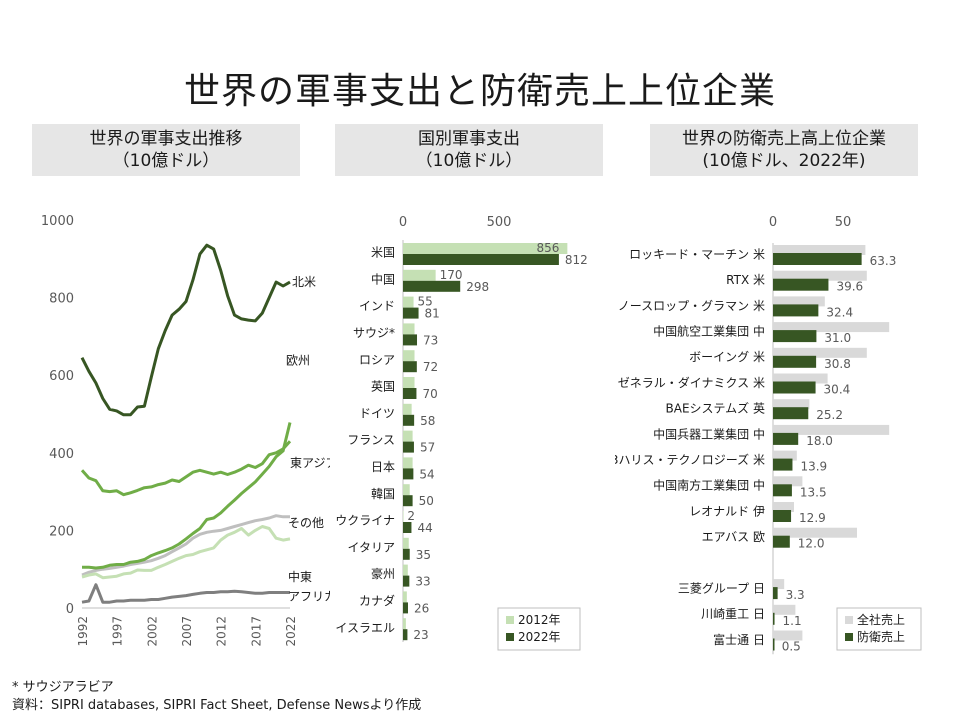  Describe the element at coordinates (547, 248) in the screenshot. I see `country-value-2012-米国: 856` at that location.